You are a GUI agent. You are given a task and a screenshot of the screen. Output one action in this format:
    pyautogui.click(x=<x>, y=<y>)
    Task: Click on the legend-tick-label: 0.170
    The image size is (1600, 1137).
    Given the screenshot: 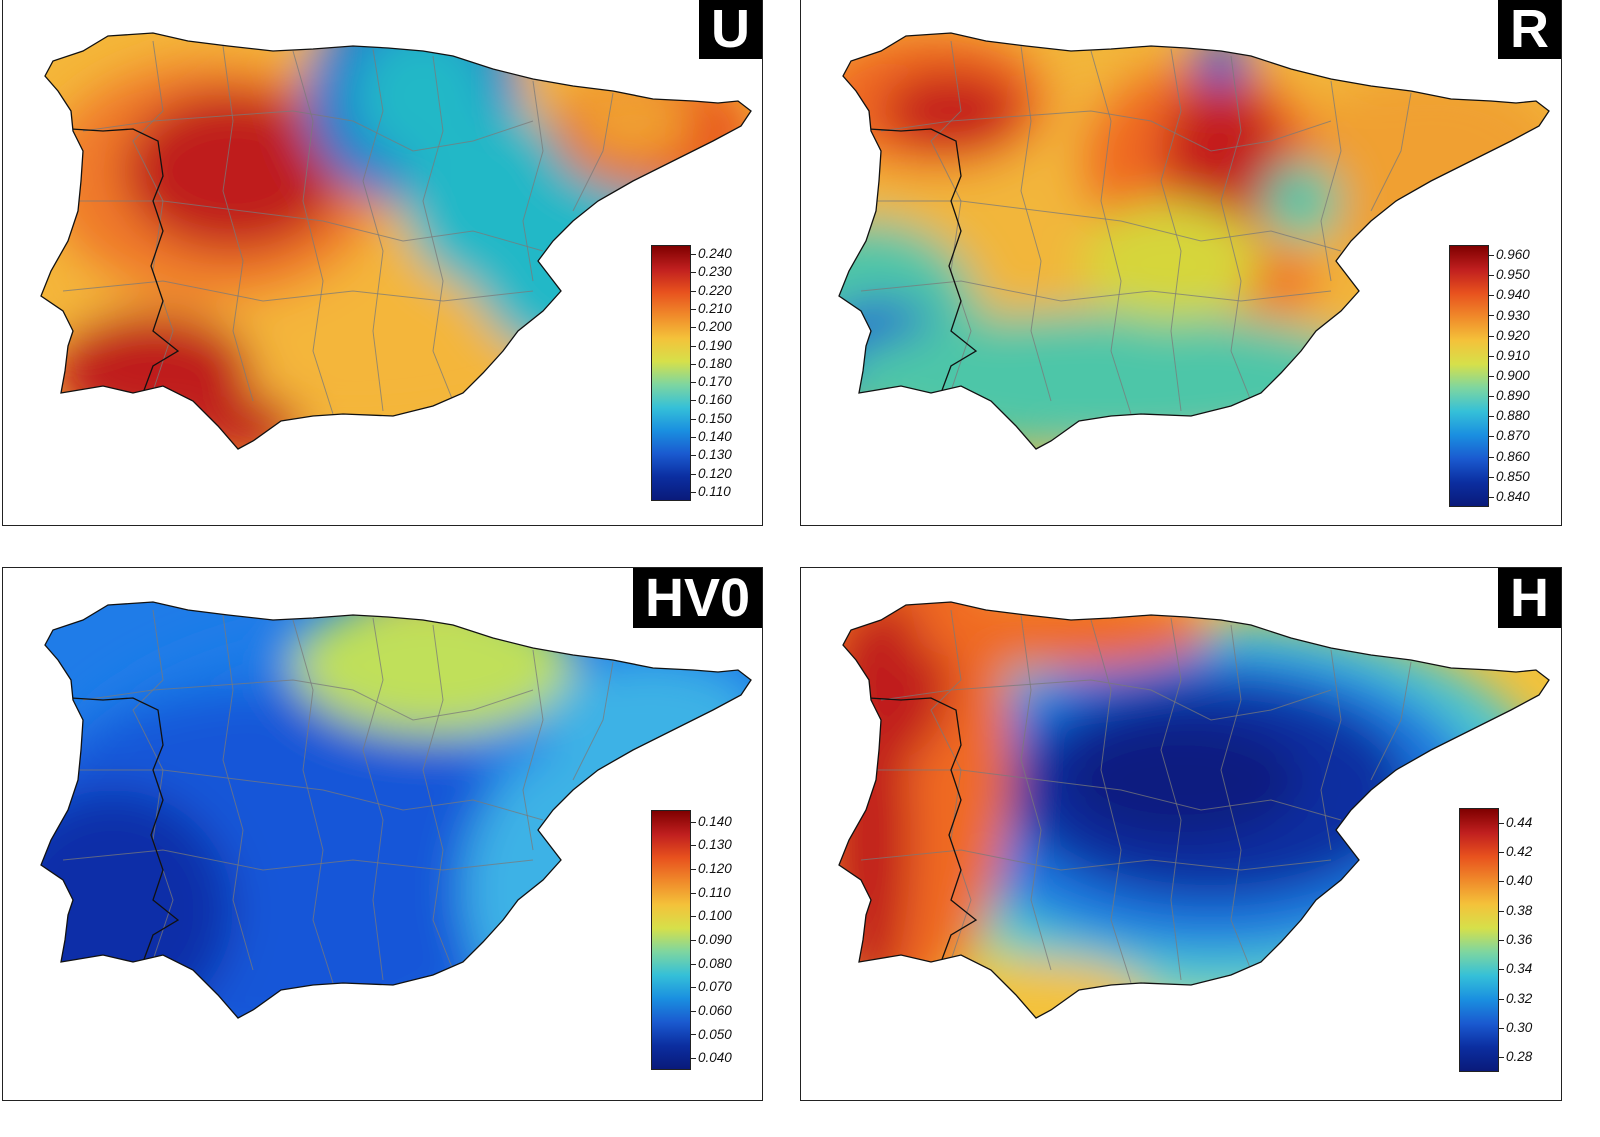 What is the action you would take?
    pyautogui.click(x=711, y=382)
    